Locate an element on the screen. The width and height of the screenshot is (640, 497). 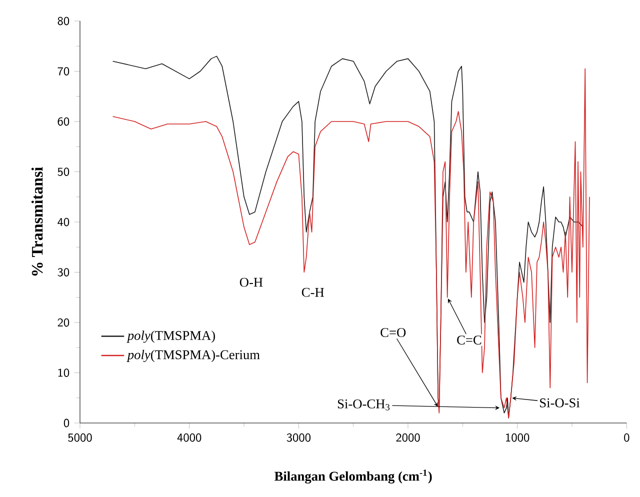
y-tick-label: 10 is located at coordinates (64, 372).